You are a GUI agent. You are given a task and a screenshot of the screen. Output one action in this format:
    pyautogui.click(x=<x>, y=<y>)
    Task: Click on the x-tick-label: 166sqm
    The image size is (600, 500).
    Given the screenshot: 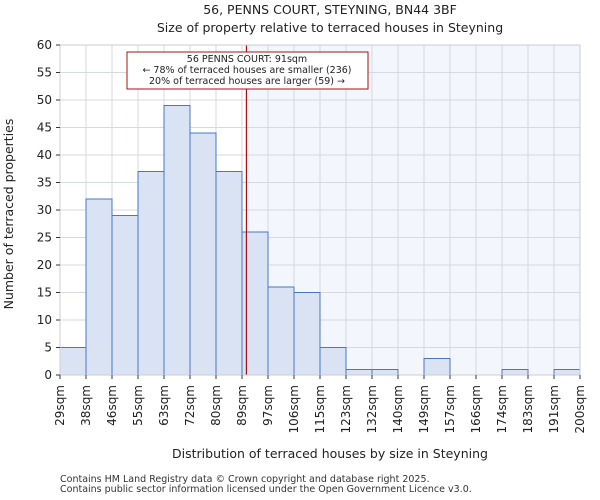 What is the action you would take?
    pyautogui.click(x=476, y=409)
    